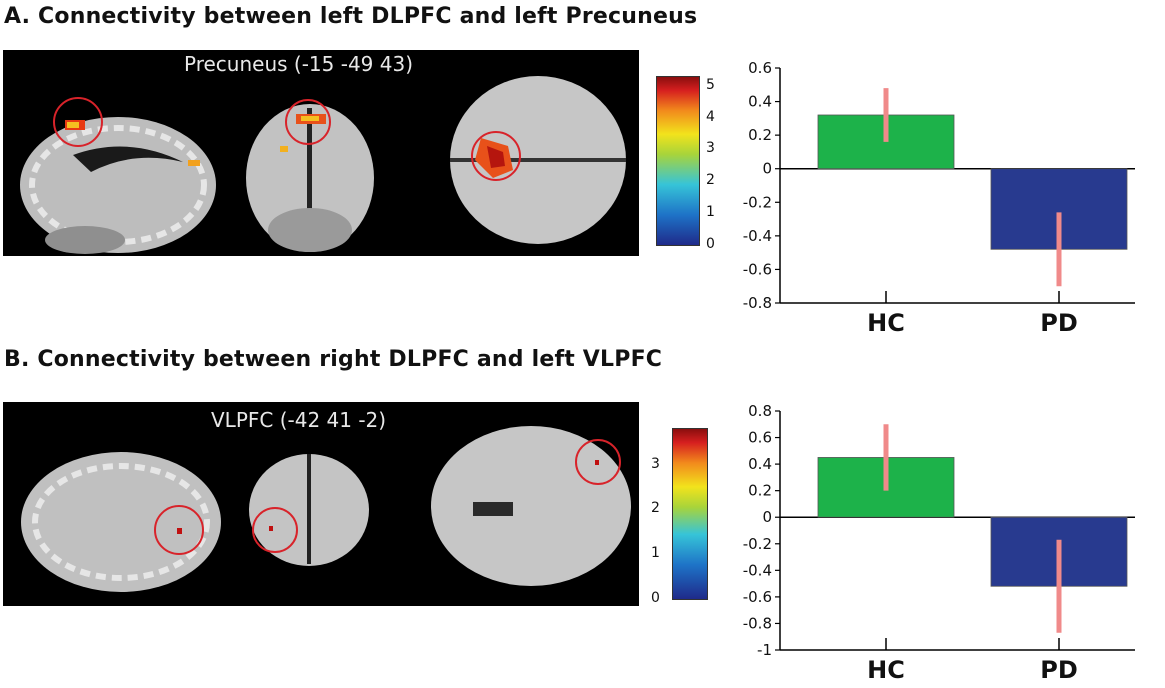  What do you see at coordinates (710, 117) in the screenshot?
I see `colorbar-tick: 4` at bounding box center [710, 117].